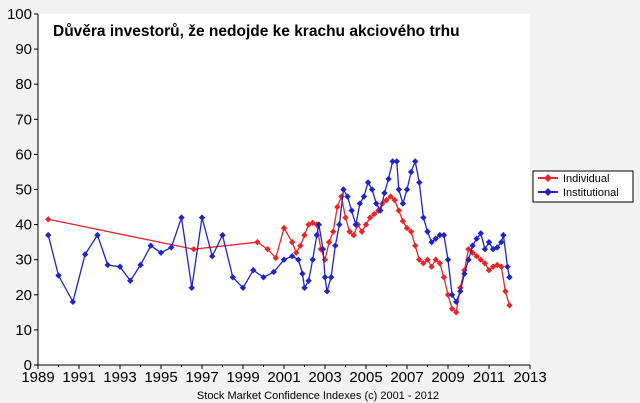  What do you see at coordinates (591, 193) in the screenshot?
I see `legend-label-institutional: Institutional` at bounding box center [591, 193].